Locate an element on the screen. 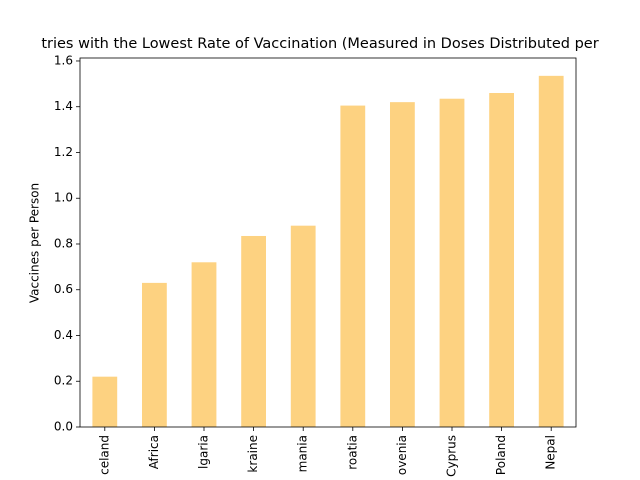 The width and height of the screenshot is (640, 480). x-tick-label: Cyprus is located at coordinates (452, 456).